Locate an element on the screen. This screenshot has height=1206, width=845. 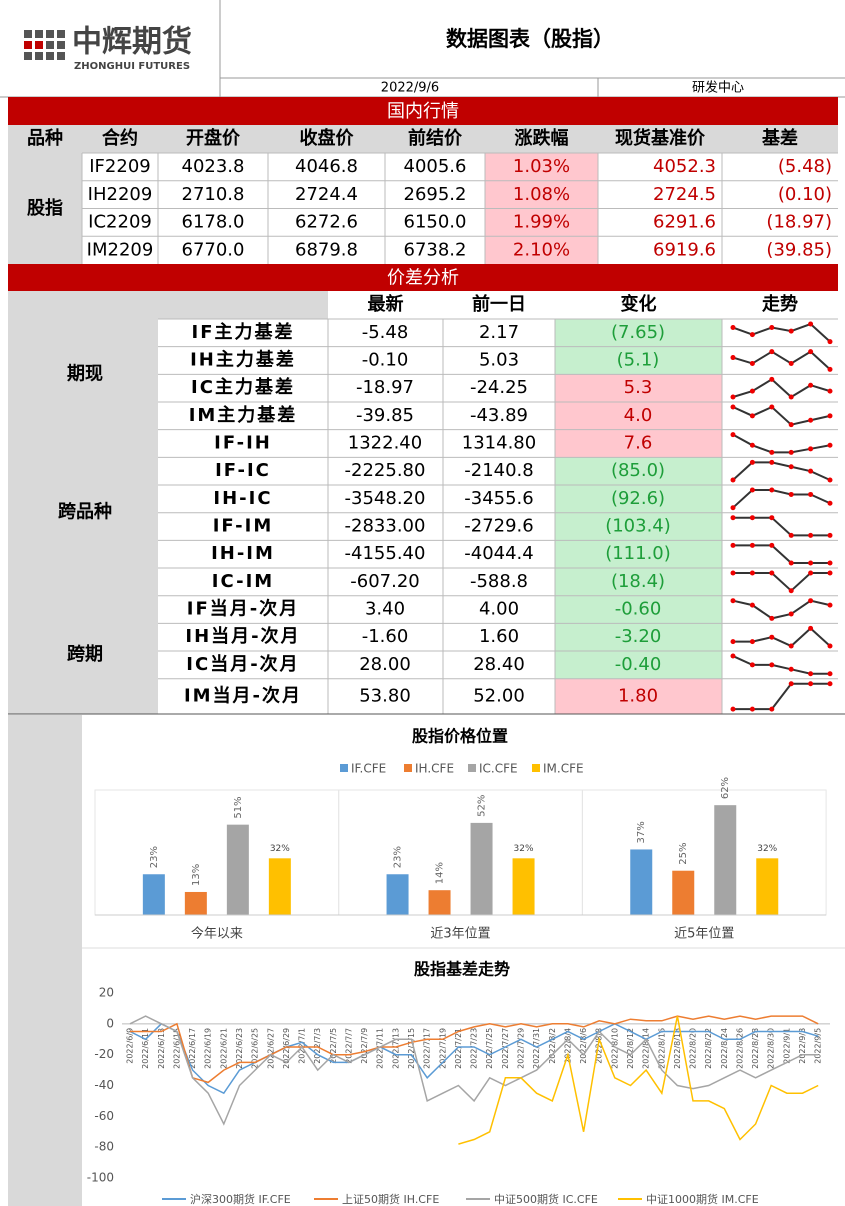
change: 7.6 is located at coordinates (638, 443).